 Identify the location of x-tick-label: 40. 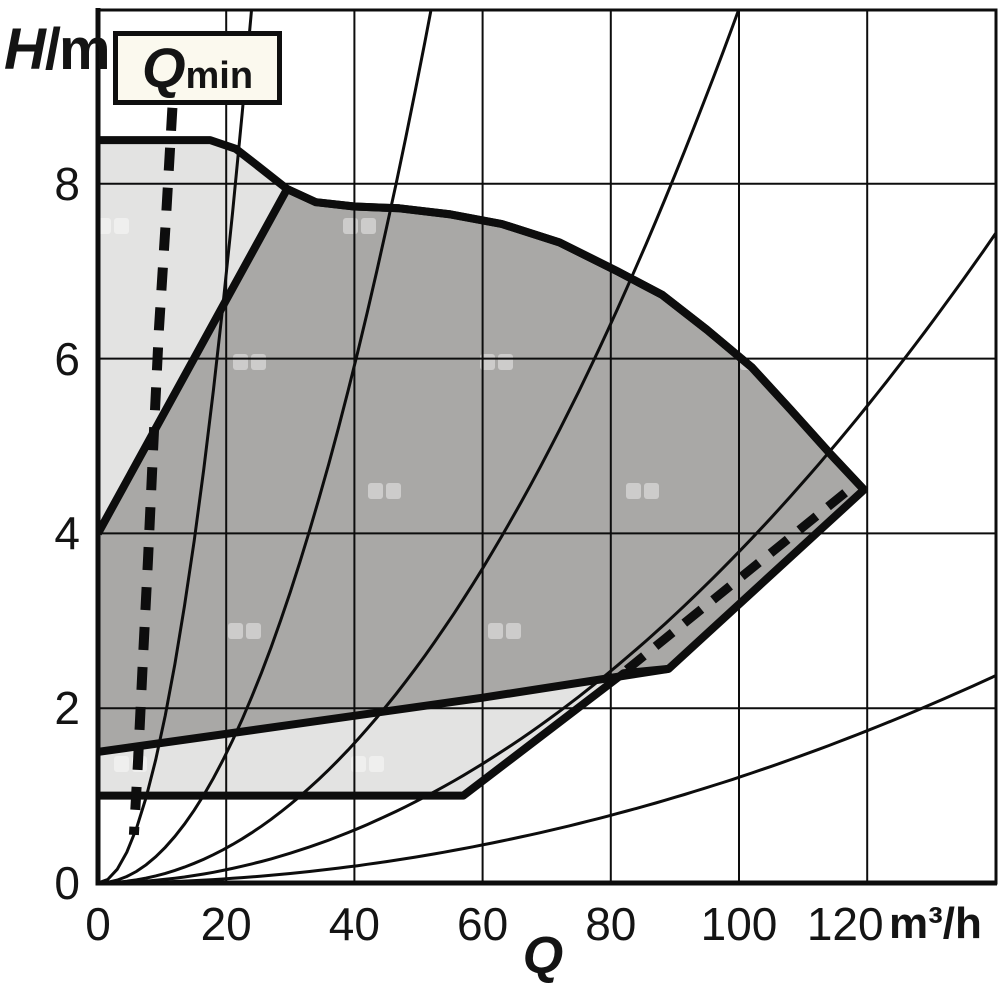
(354, 924).